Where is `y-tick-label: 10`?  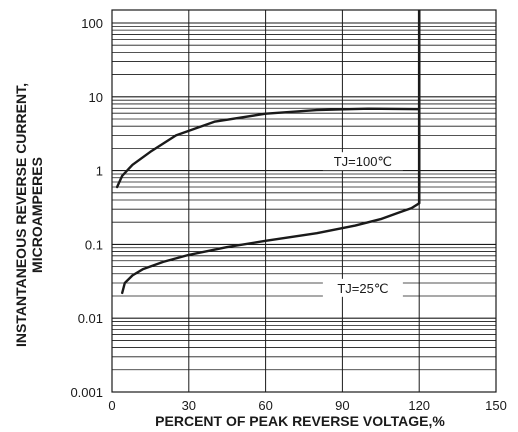
y-tick-label: 10 is located at coordinates (96, 97).